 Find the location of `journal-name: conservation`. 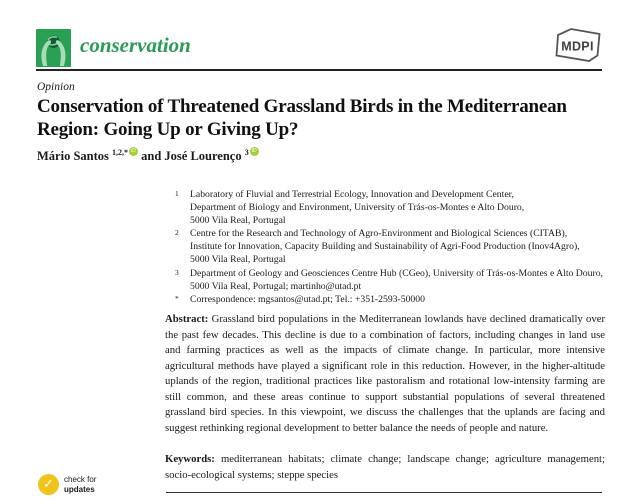

journal-name: conservation is located at coordinates (135, 45).